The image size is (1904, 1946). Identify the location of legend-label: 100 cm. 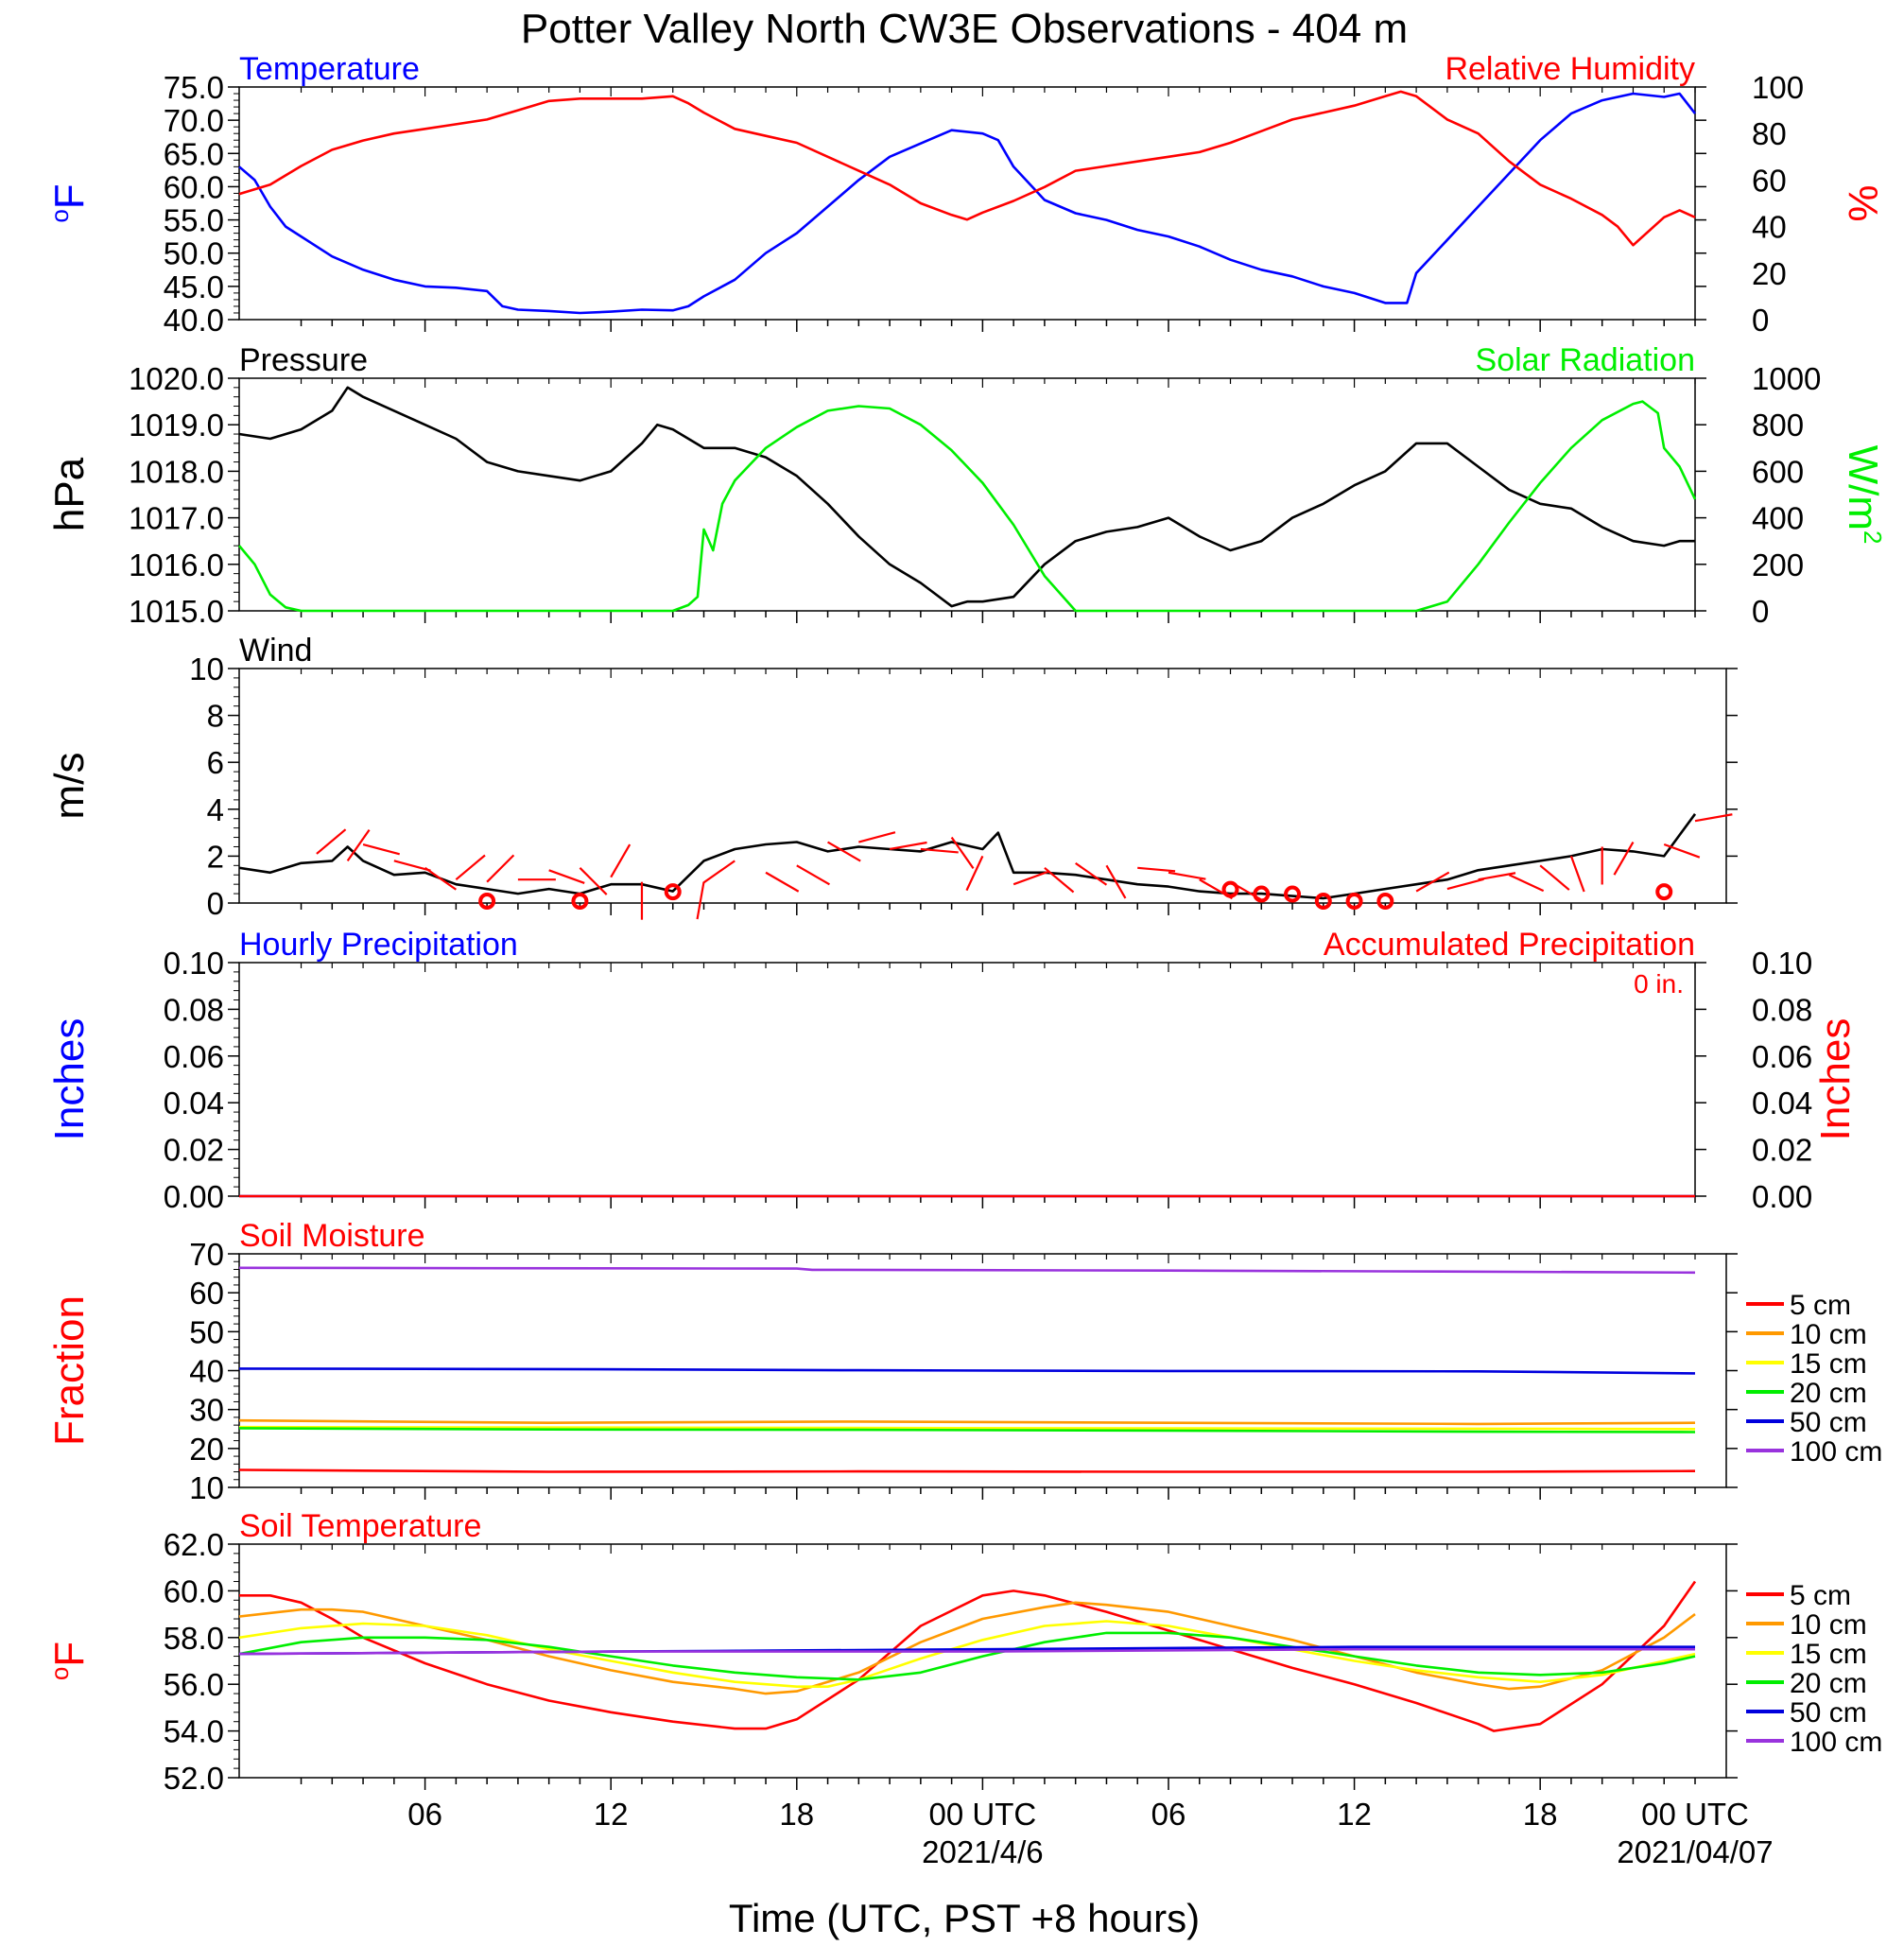
(1836, 1452).